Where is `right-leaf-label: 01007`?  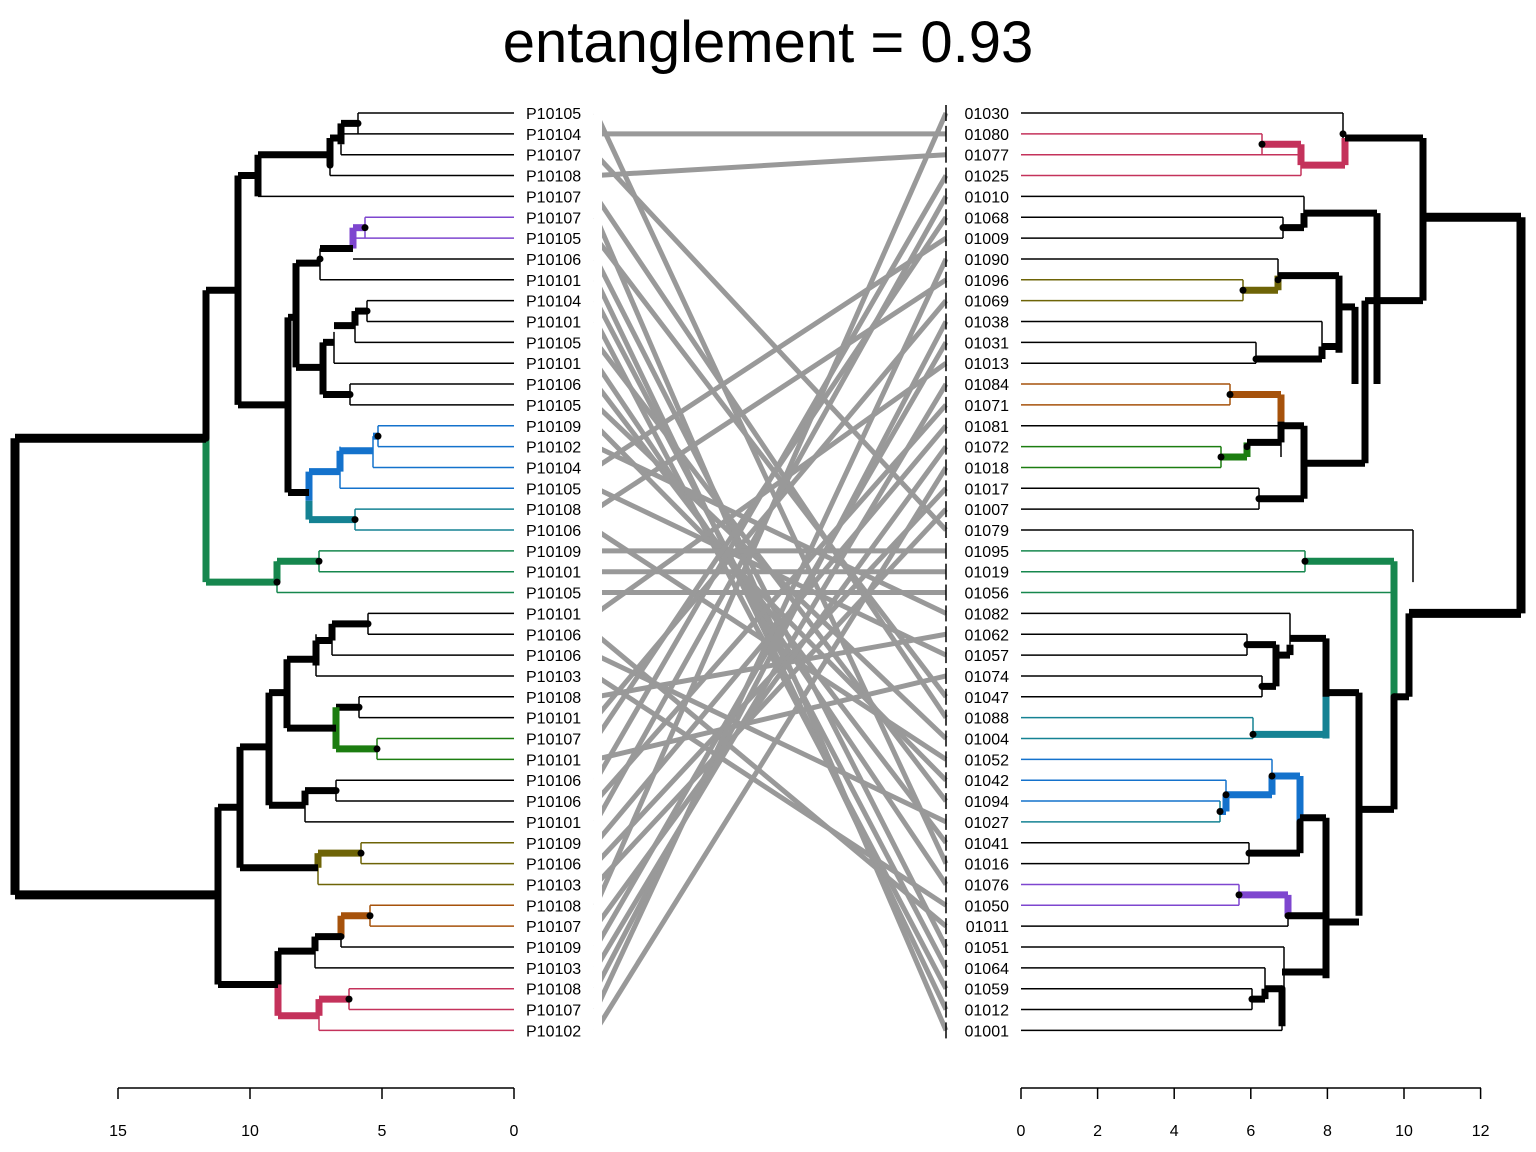 right-leaf-label: 01007 is located at coordinates (987, 510).